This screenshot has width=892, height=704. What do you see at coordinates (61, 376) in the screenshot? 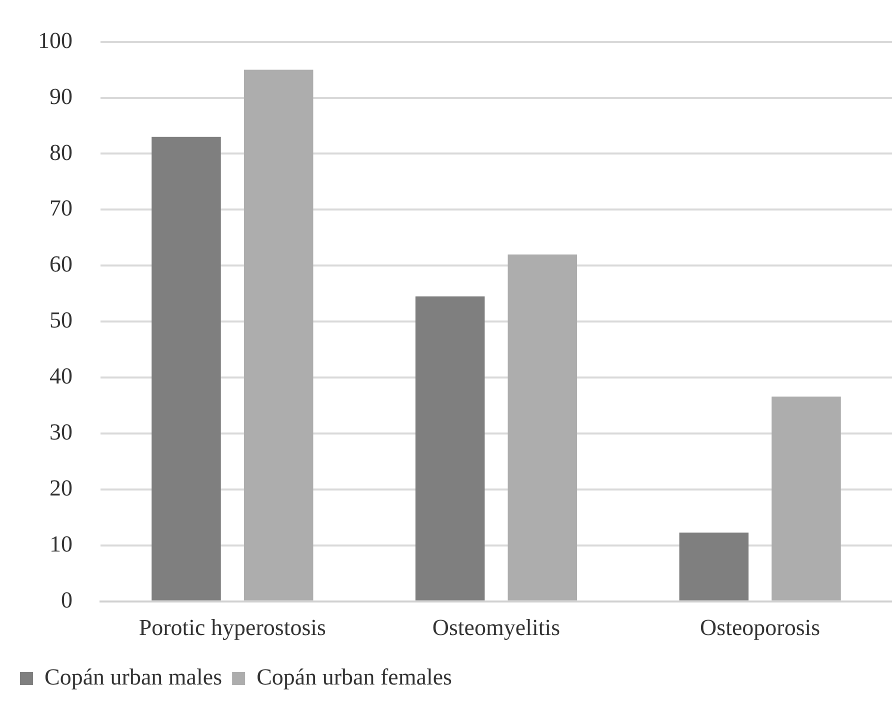
I see `y-tick-label: 40` at bounding box center [61, 376].